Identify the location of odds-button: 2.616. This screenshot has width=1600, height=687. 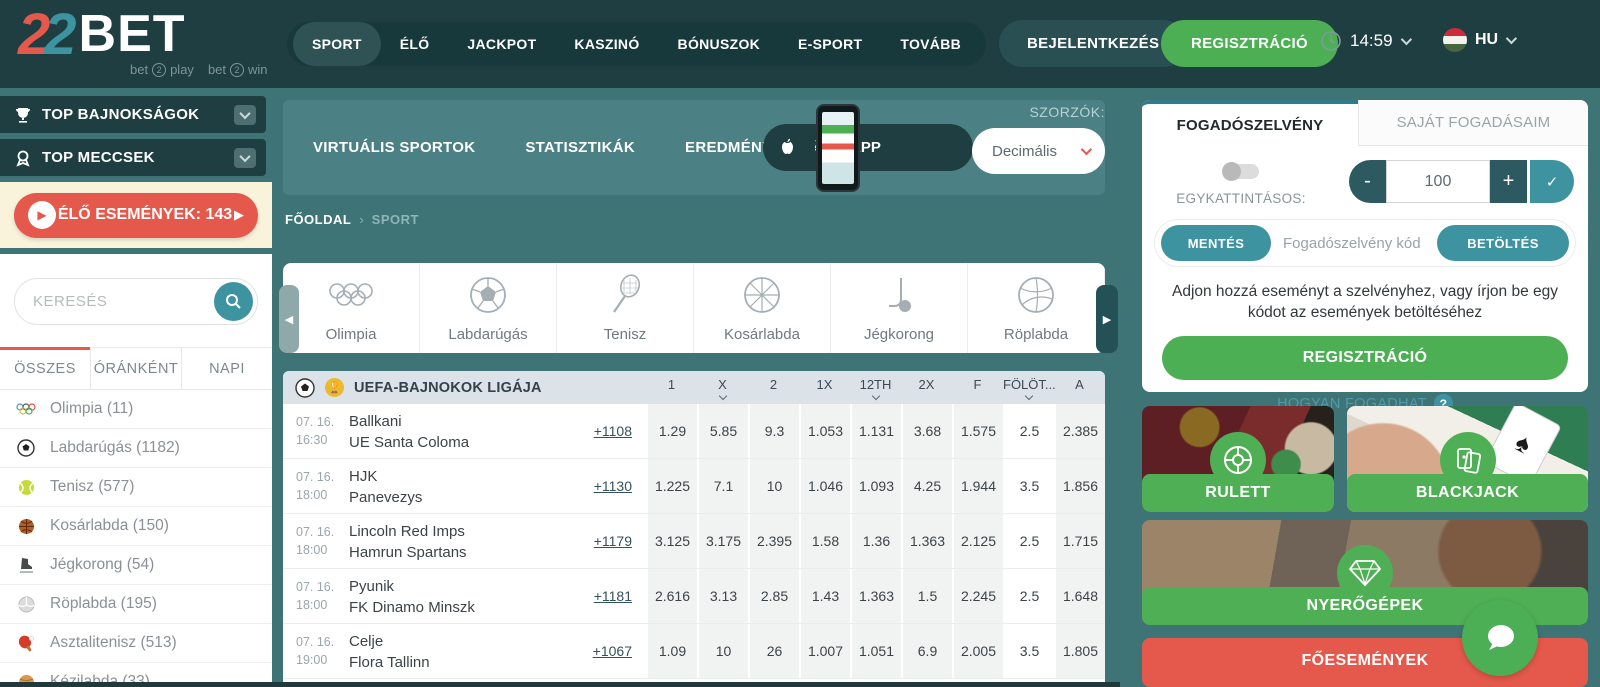
(672, 596).